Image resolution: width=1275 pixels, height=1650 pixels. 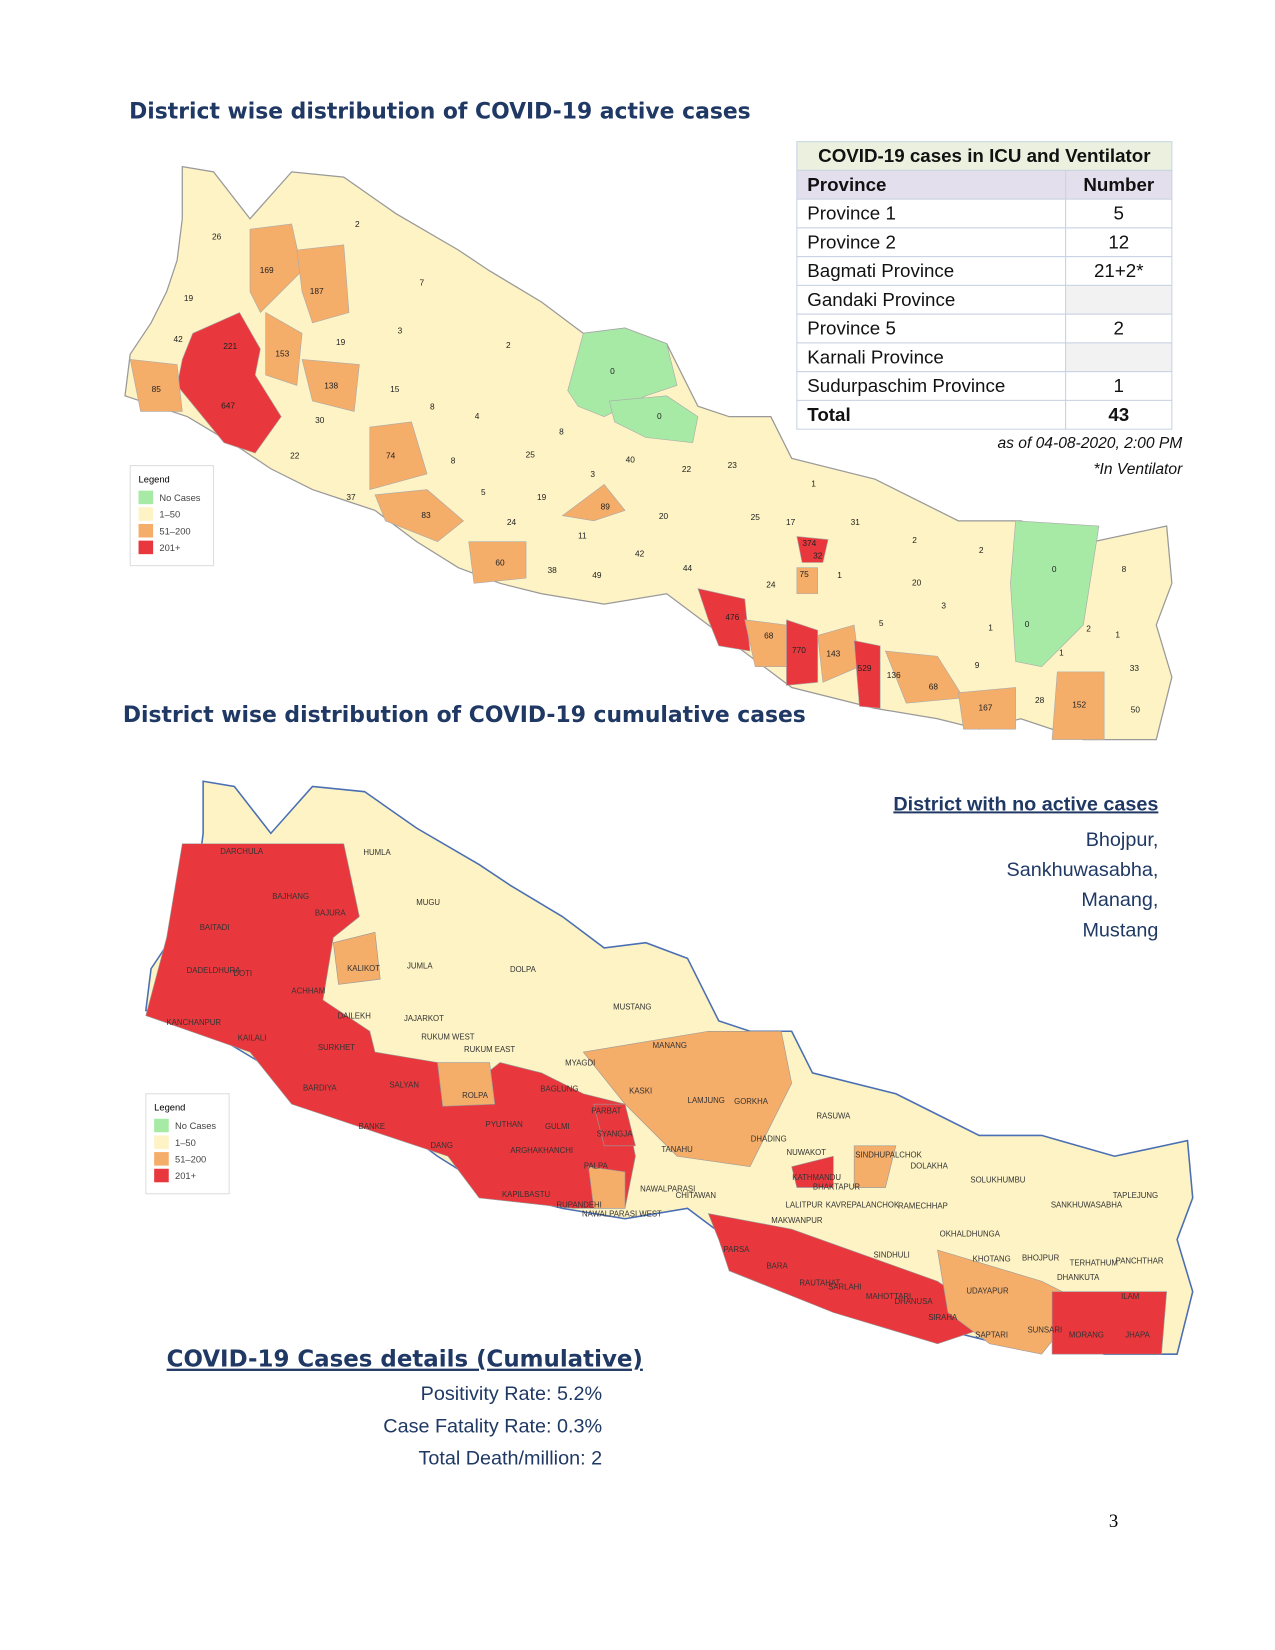 I want to click on district-name: SANKHUWASABHA, so click(x=1087, y=1204).